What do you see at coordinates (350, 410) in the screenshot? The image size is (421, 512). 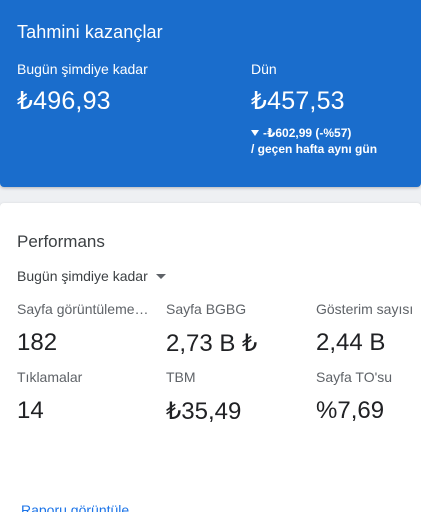 I see `metric-value: %7,69` at bounding box center [350, 410].